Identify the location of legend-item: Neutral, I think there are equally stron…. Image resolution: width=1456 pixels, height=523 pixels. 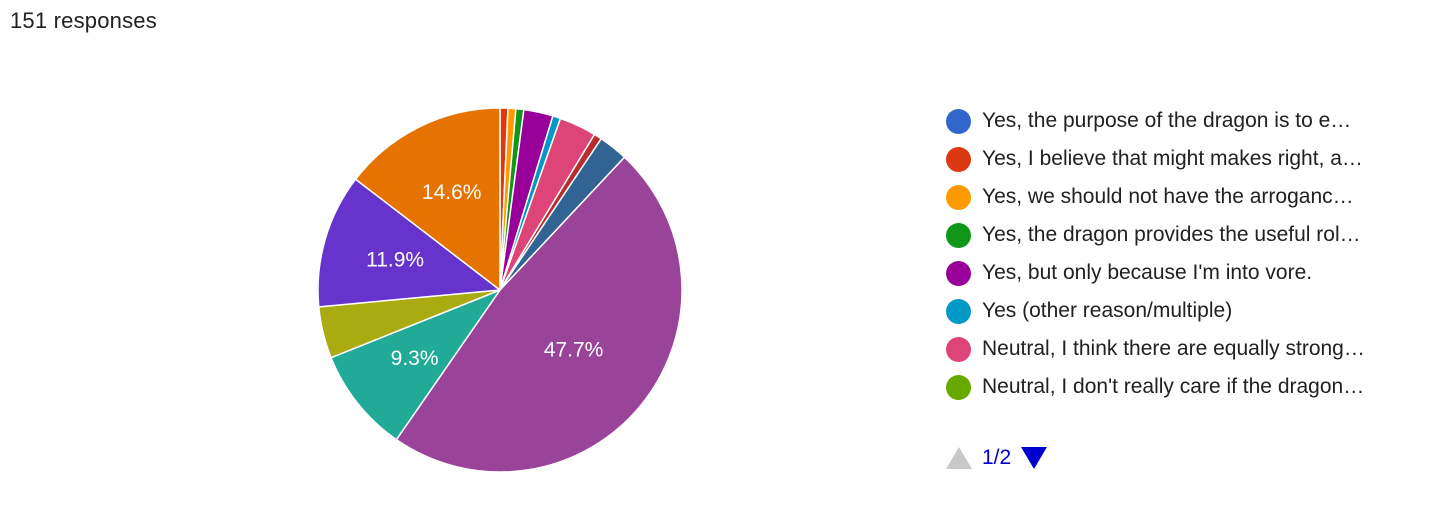
(1196, 349).